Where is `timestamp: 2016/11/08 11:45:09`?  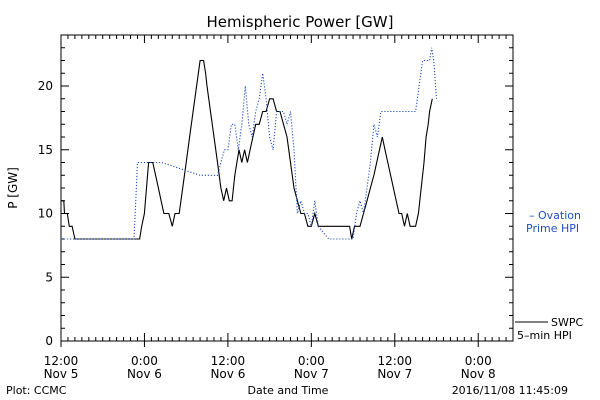
timestamp: 2016/11/08 11:45:09 is located at coordinates (510, 390).